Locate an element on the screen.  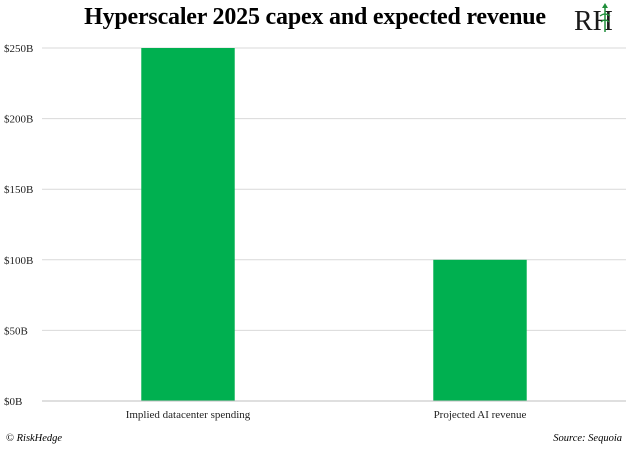
brand-name: RiskHedge is located at coordinates (39, 438).